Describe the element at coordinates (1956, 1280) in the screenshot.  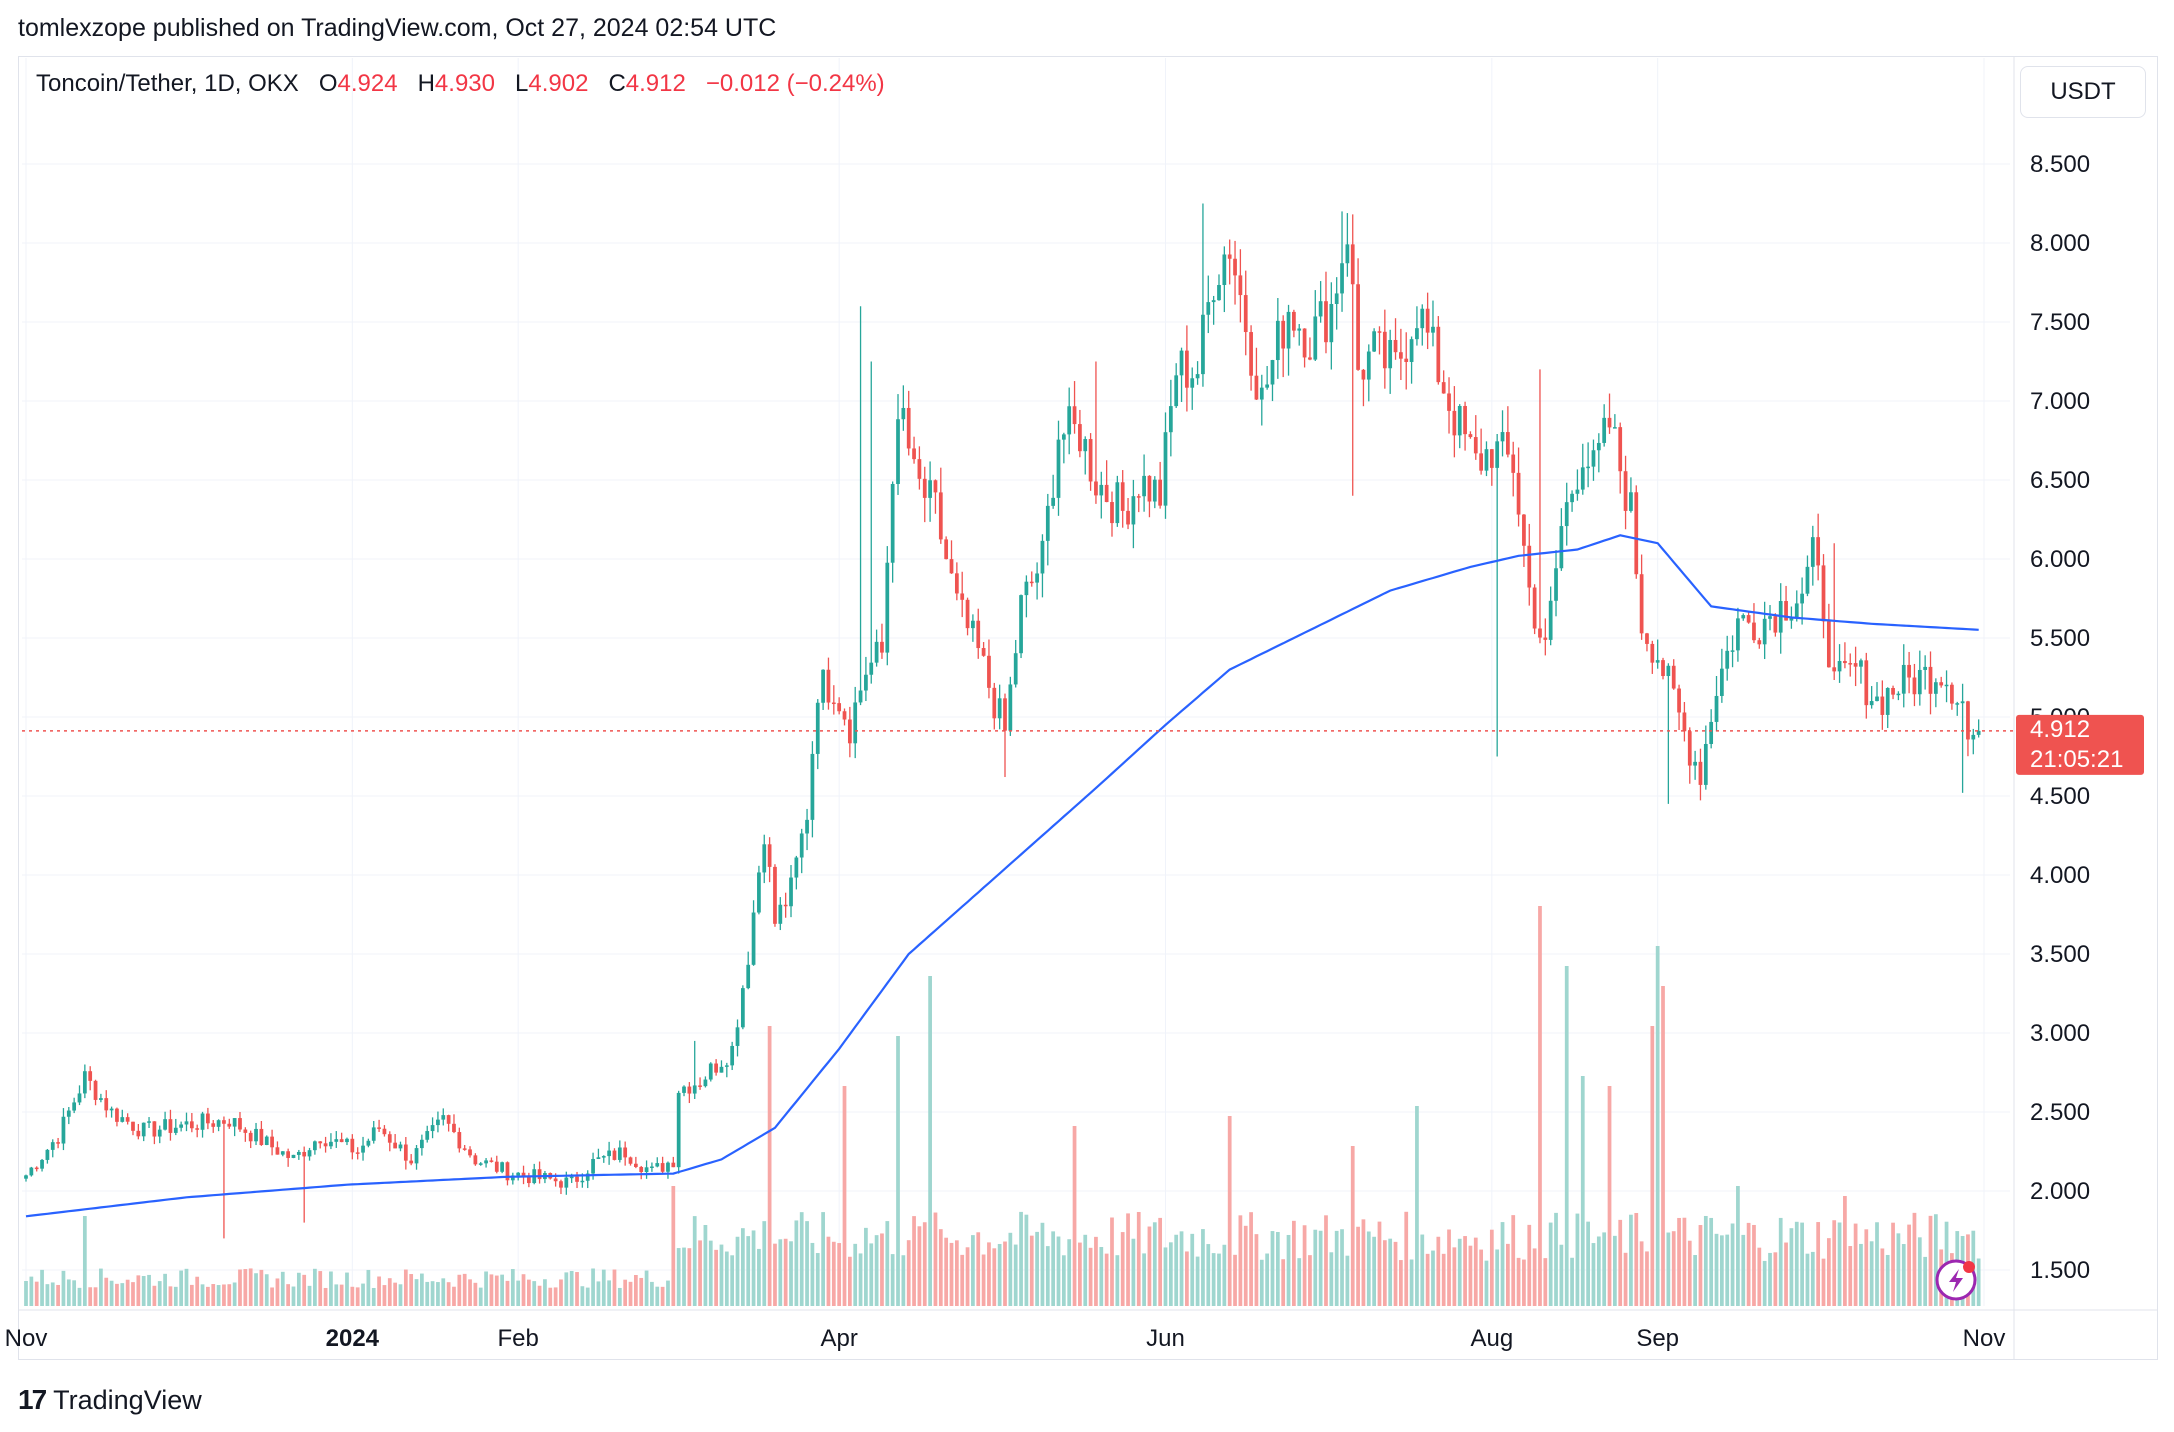
I see `lightning-icon` at that location.